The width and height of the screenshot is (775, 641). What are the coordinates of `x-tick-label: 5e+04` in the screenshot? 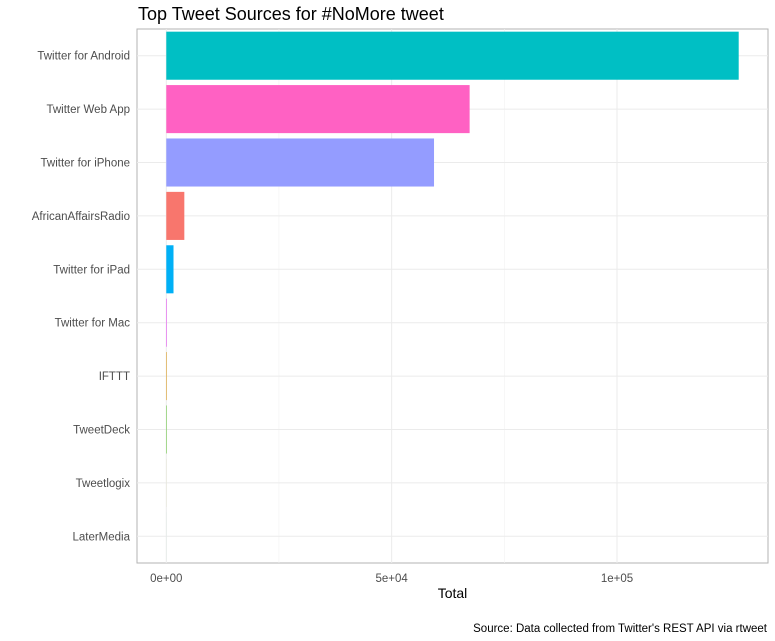 It's located at (391, 579).